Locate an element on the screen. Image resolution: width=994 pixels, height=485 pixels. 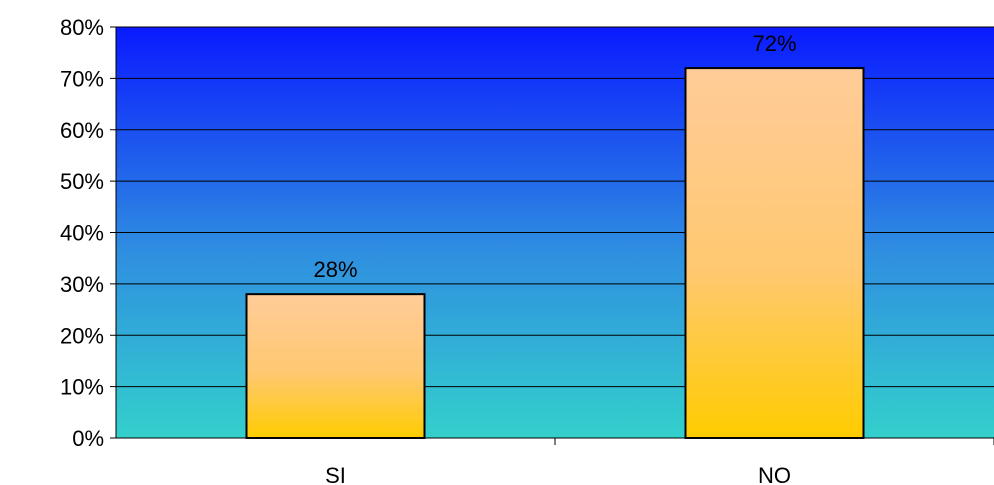
y-tick-label-1: 10% is located at coordinates (82, 387).